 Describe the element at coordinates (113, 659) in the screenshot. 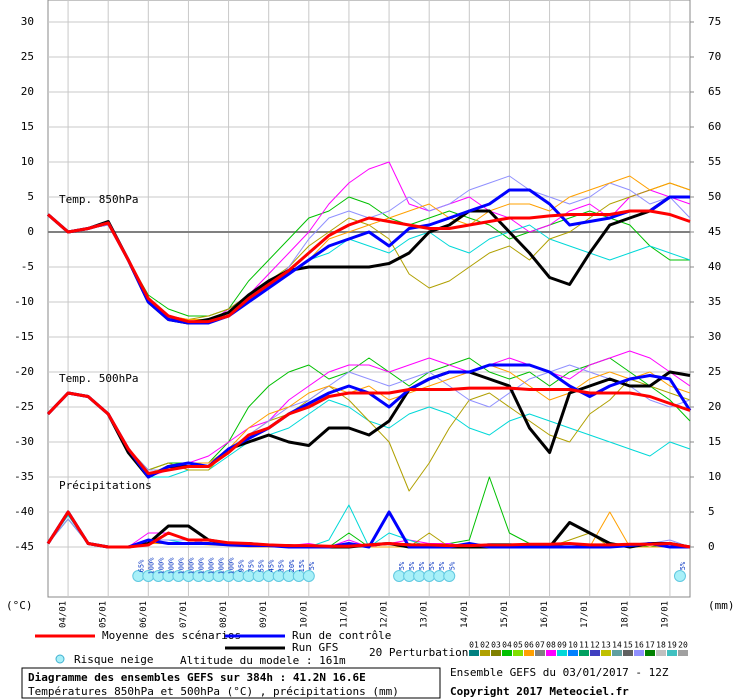

I see `snow-legend: Risque neige` at that location.